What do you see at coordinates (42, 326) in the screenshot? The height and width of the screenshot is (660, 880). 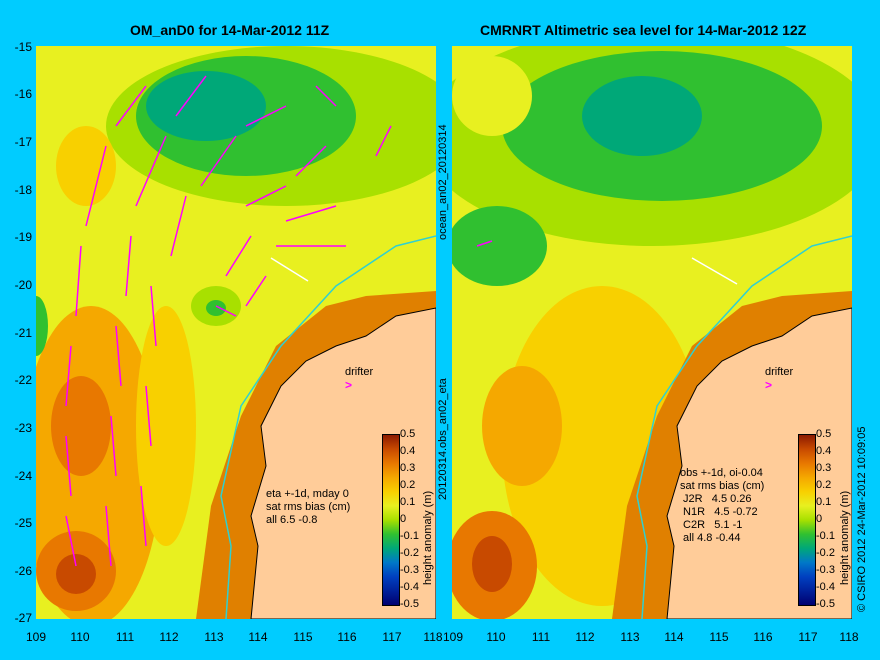 I see `edge-low` at bounding box center [42, 326].